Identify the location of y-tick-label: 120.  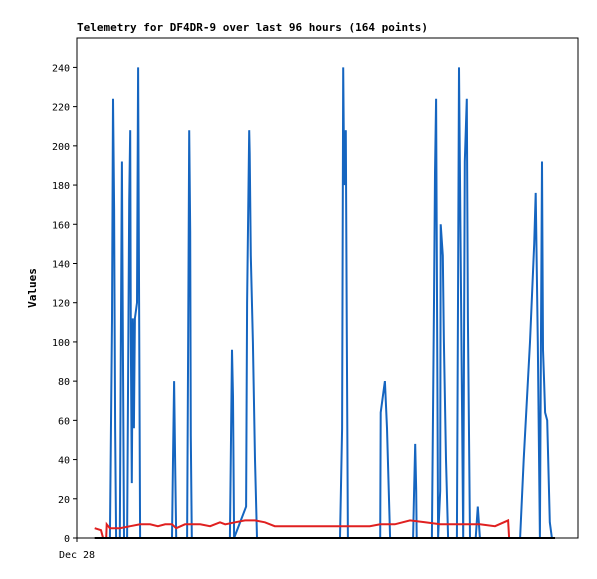
(61, 304).